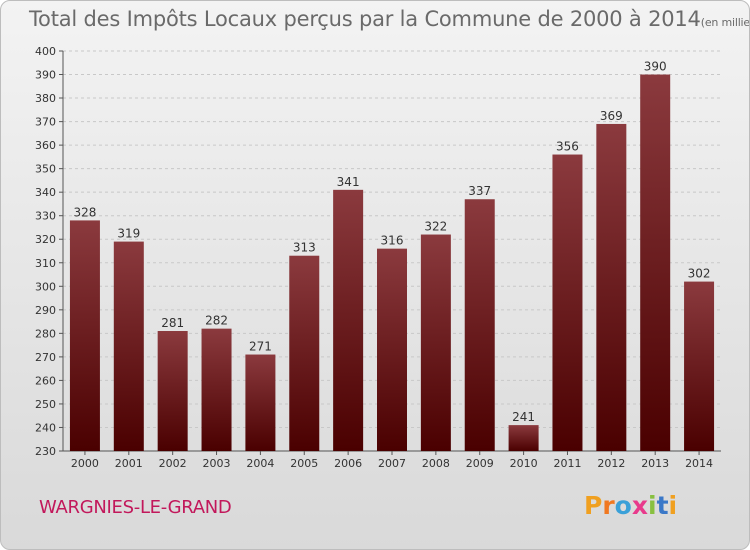  Describe the element at coordinates (567, 147) in the screenshot. I see `data-label-2011: 356` at that location.